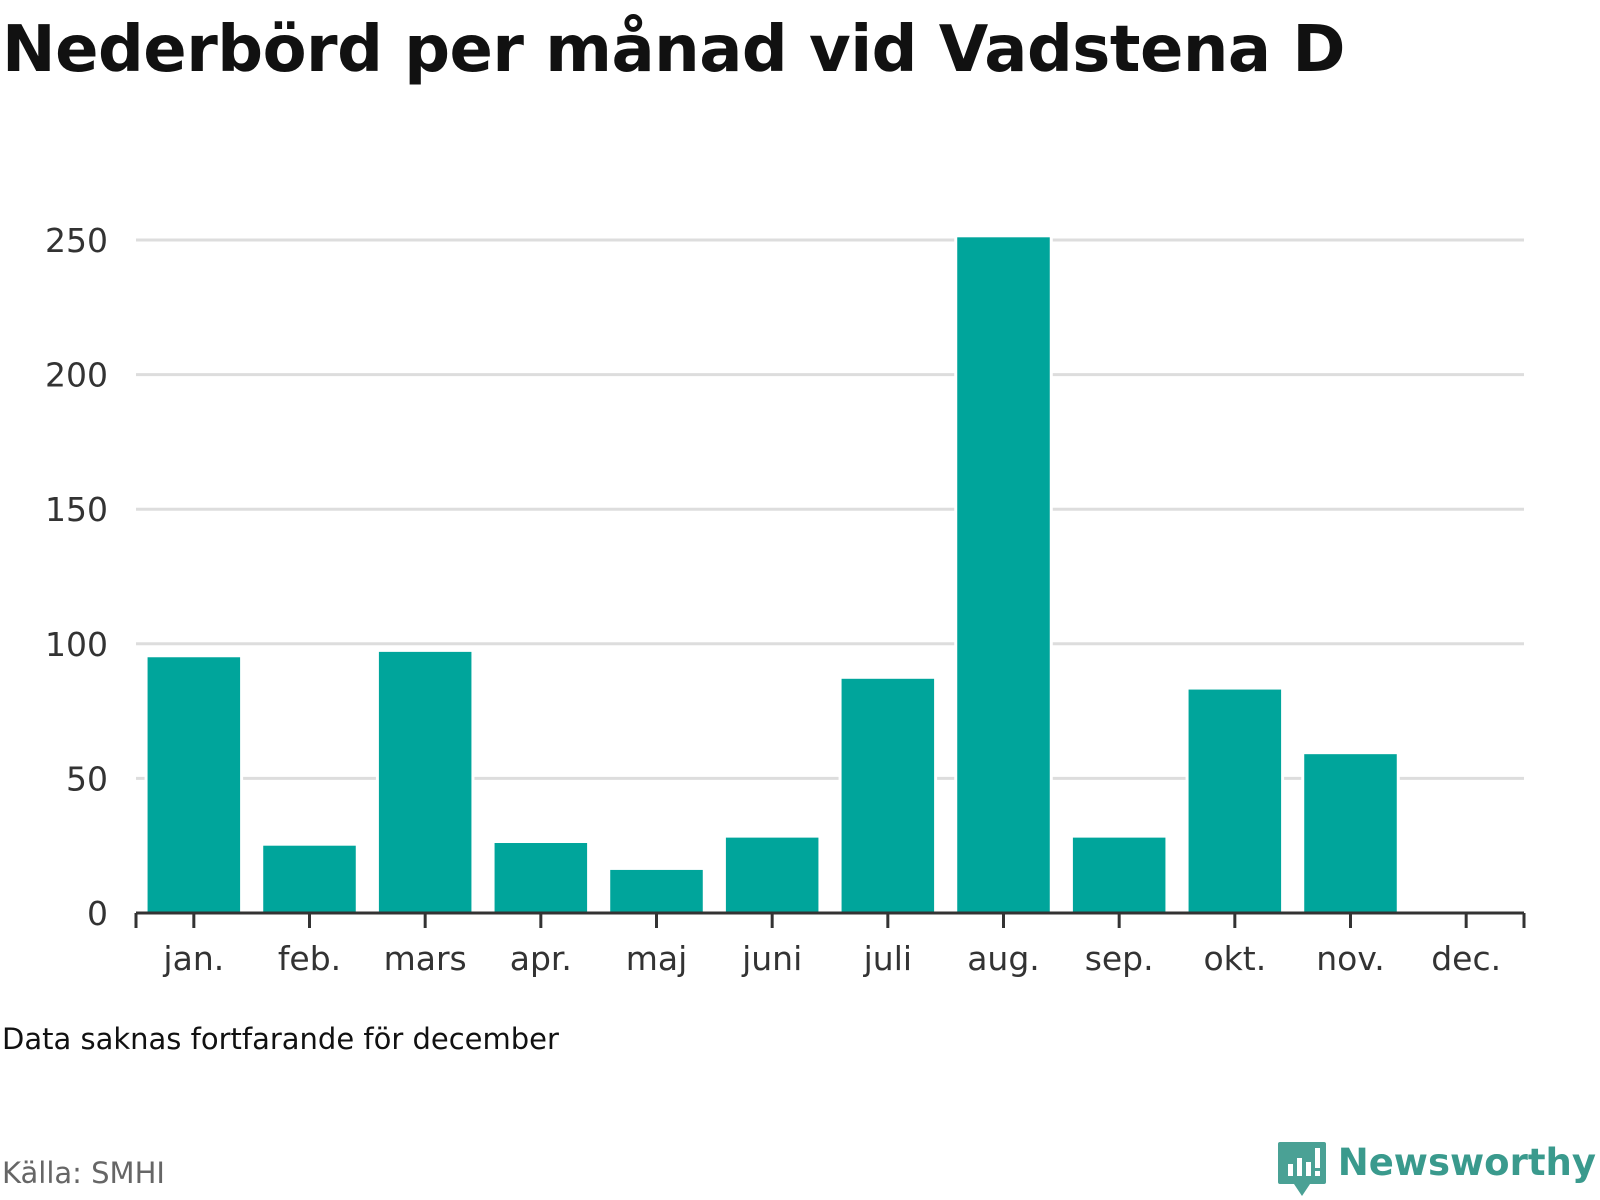  I want to click on bar-maj, so click(656, 891).